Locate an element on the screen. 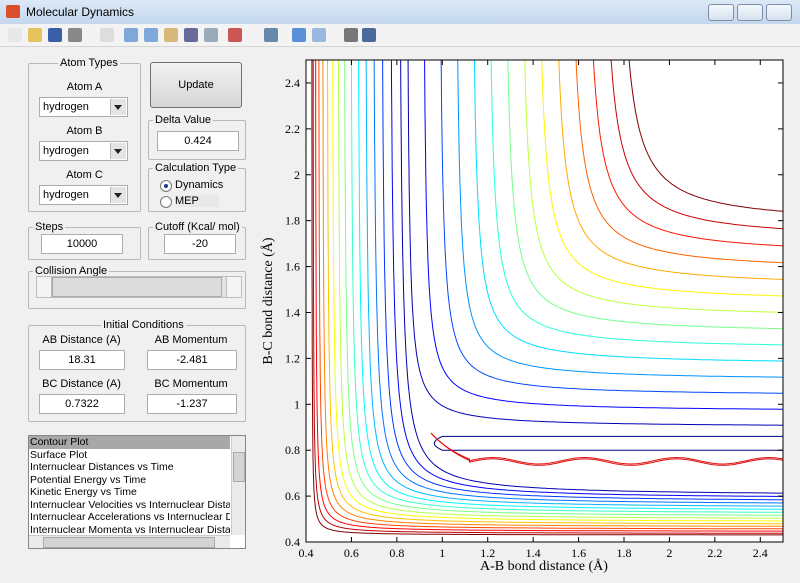 The width and height of the screenshot is (800, 583). horizontal-scrollbar is located at coordinates (129, 541).